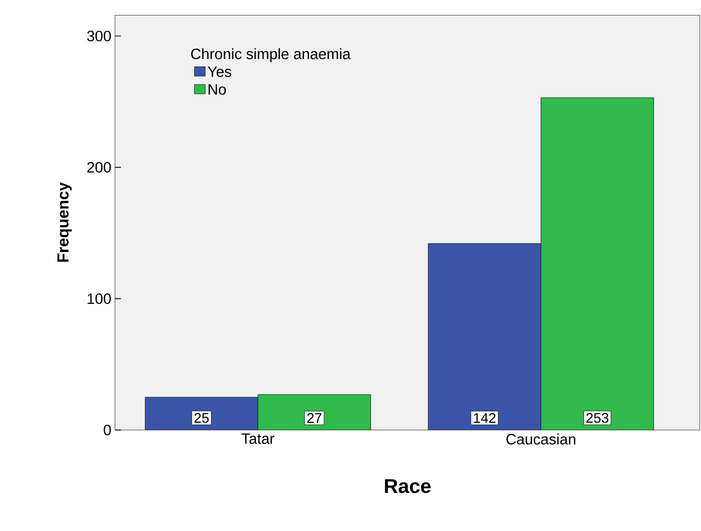 This screenshot has width=701, height=531. What do you see at coordinates (99, 167) in the screenshot?
I see `y-tick-label: 200` at bounding box center [99, 167].